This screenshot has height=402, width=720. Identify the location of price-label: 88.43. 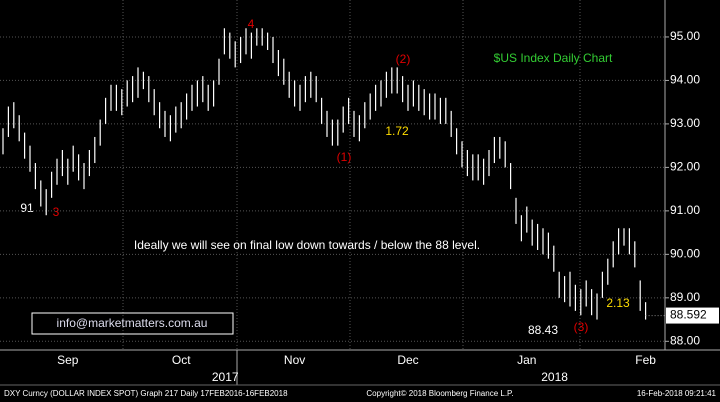
(543, 330).